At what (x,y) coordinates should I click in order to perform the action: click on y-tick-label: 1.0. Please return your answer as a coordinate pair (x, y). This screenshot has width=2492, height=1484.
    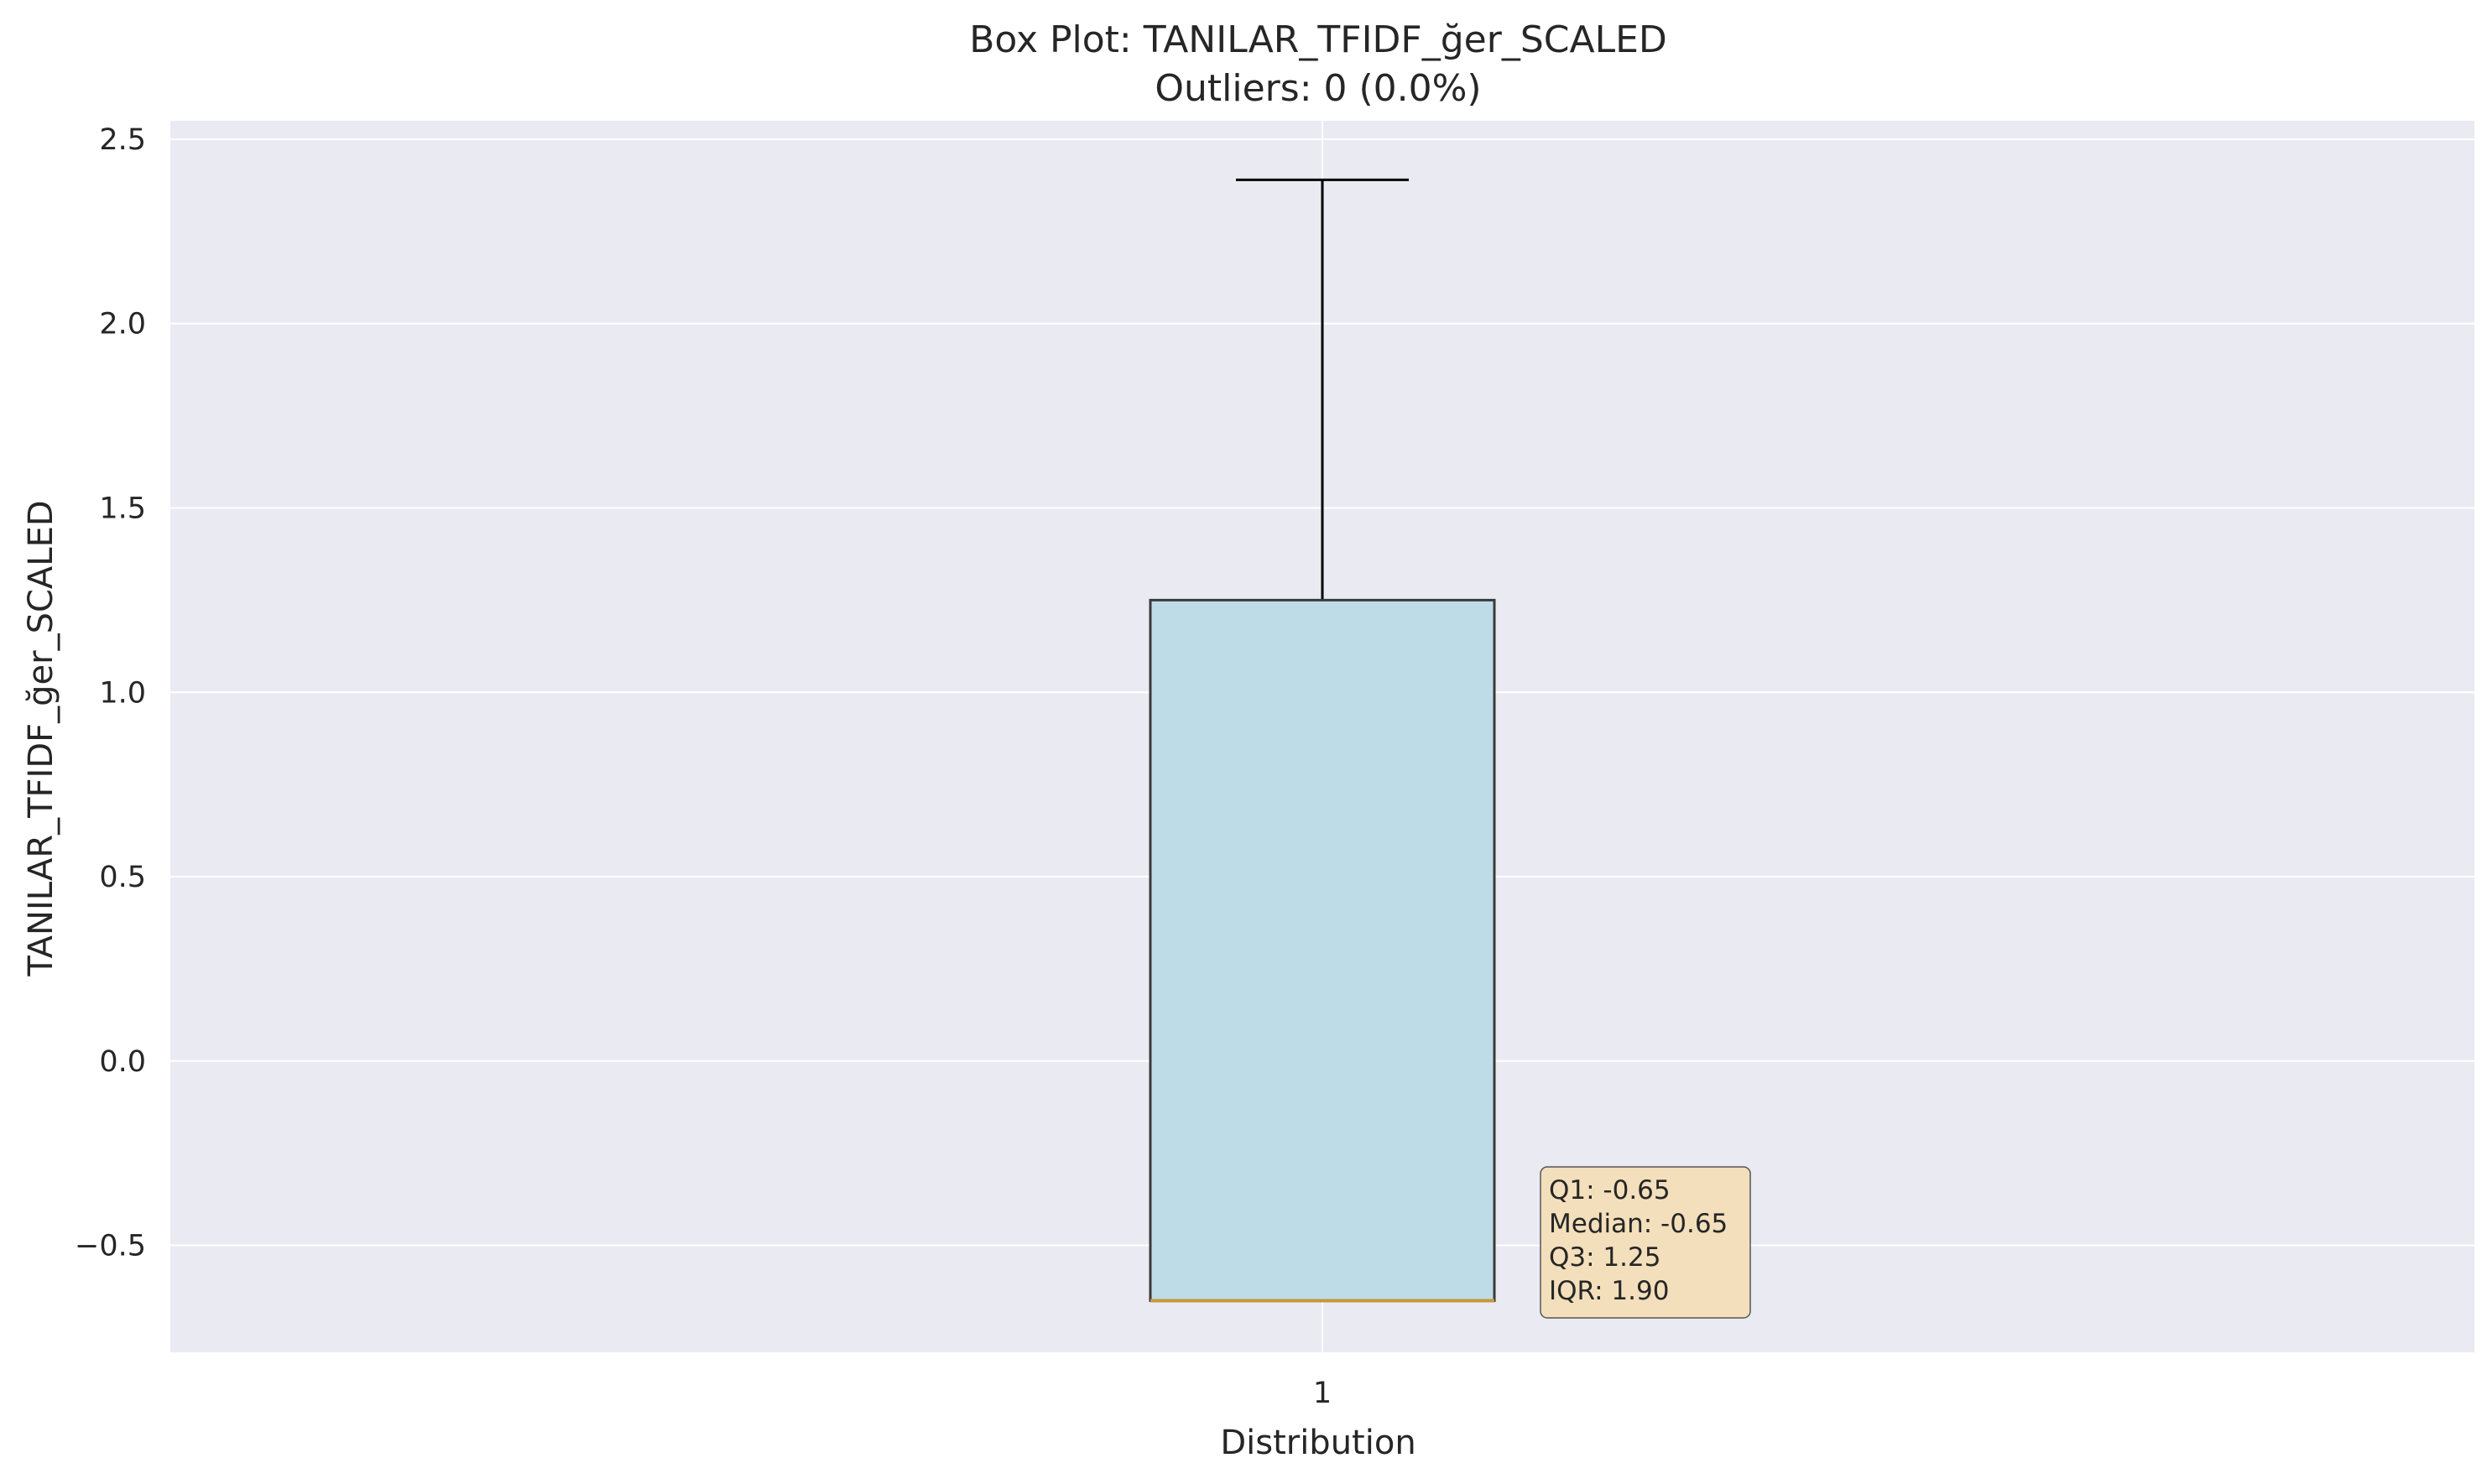
    Looking at the image, I should click on (123, 693).